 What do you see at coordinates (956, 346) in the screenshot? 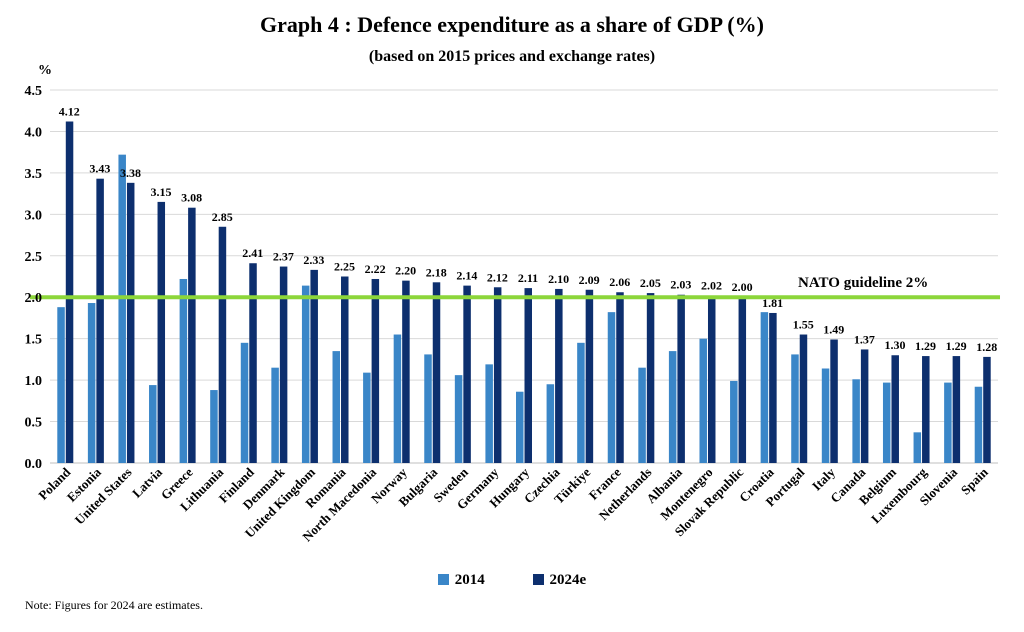
I see `data-label-2024e: 1.29` at bounding box center [956, 346].